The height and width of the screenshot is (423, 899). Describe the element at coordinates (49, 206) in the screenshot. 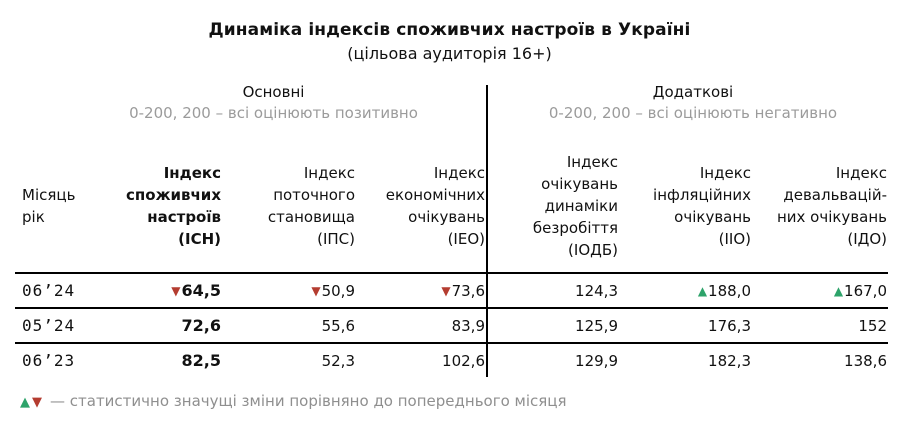

I see `column-header-period: Місяць рік` at that location.